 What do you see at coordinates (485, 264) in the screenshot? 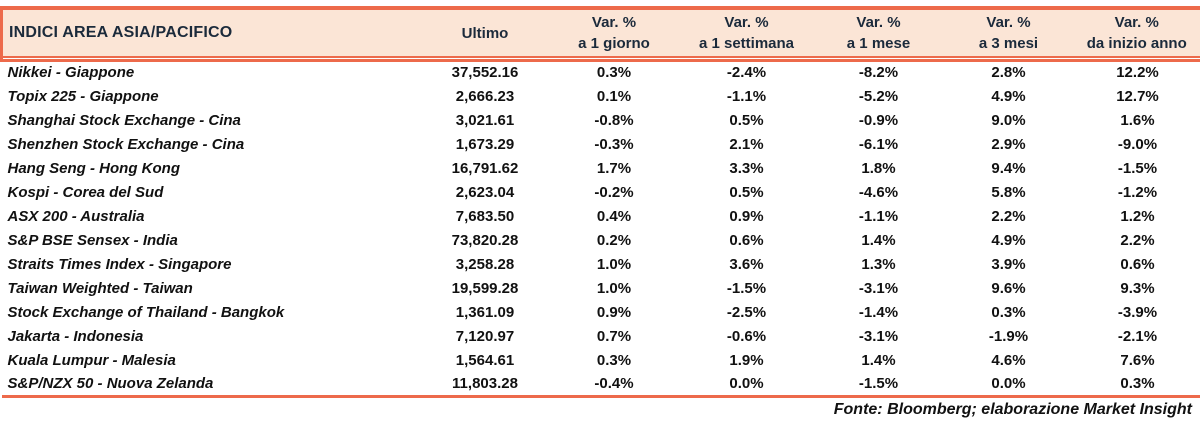
I see `ultimo-value: 3,258.28` at bounding box center [485, 264].